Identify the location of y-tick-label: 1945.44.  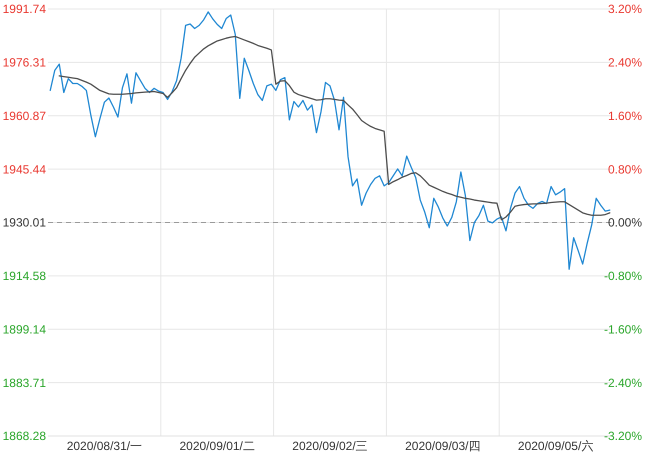
(24, 169).